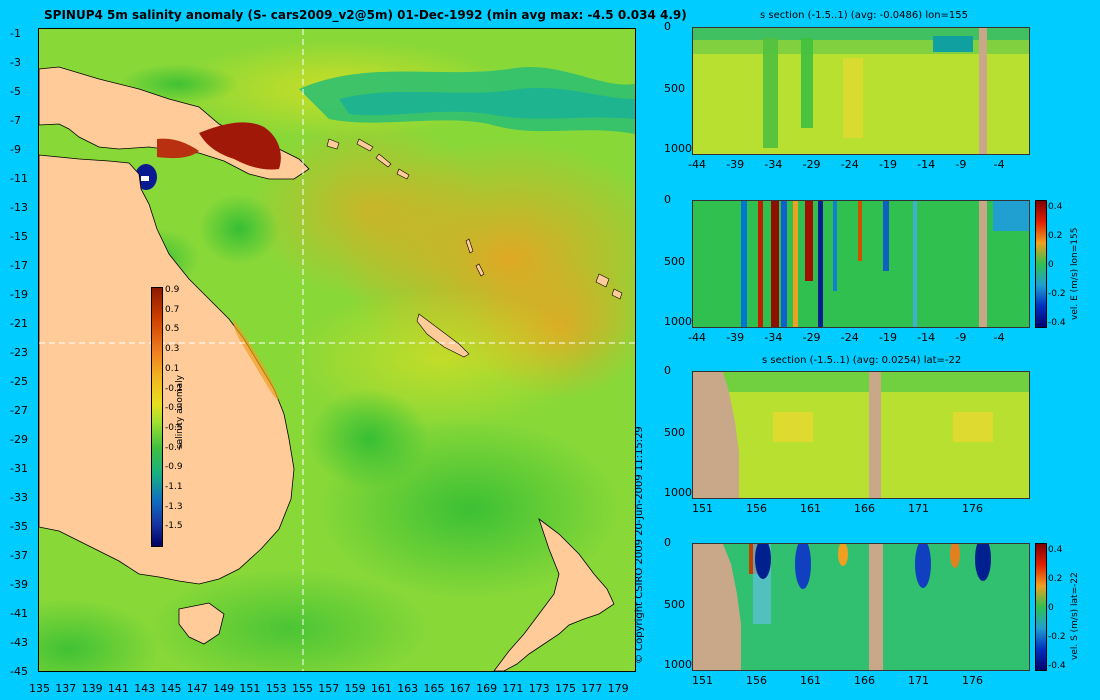 The width and height of the screenshot is (1100, 700). I want to click on colorbar-tick-label: -0.9, so click(174, 467).